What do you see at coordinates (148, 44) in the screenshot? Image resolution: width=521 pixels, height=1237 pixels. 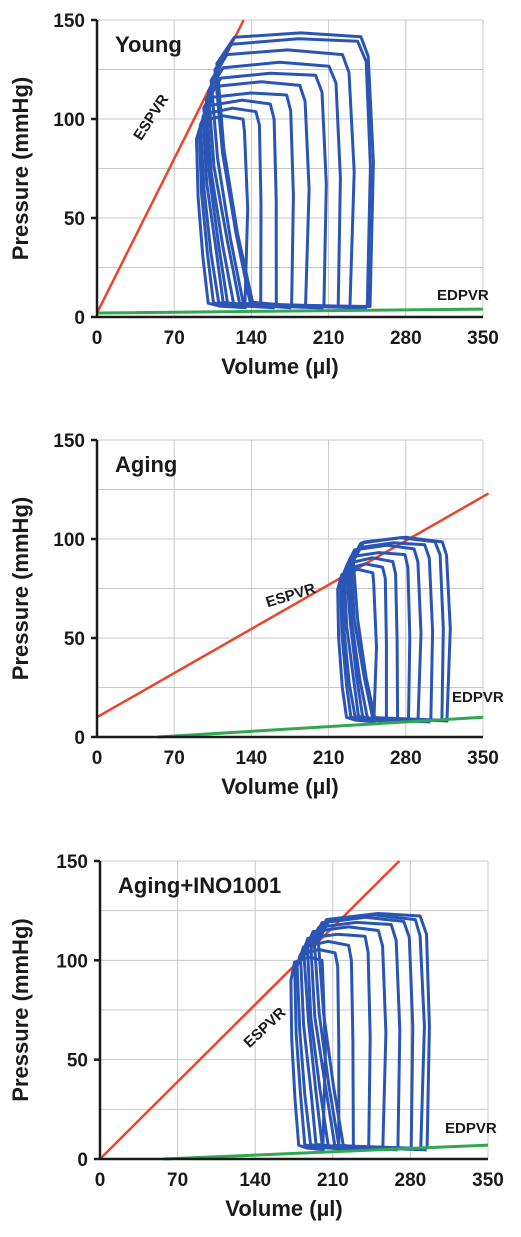 I see `panel-title: Young` at bounding box center [148, 44].